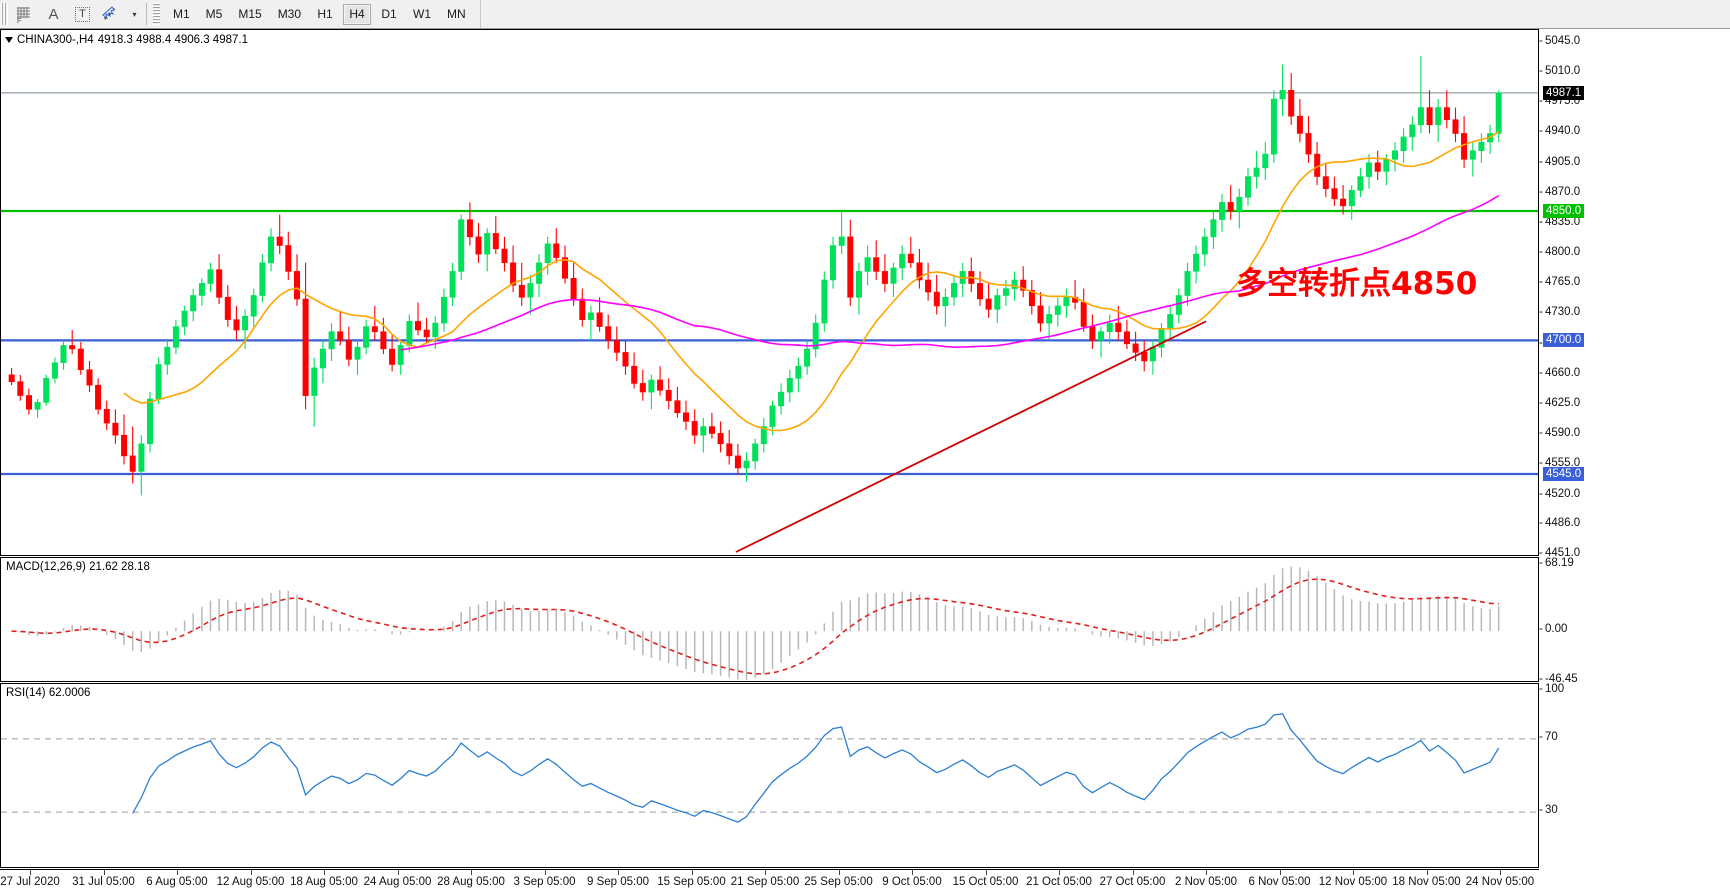 The height and width of the screenshot is (896, 1730). I want to click on timeframe-d1: D1, so click(389, 14).